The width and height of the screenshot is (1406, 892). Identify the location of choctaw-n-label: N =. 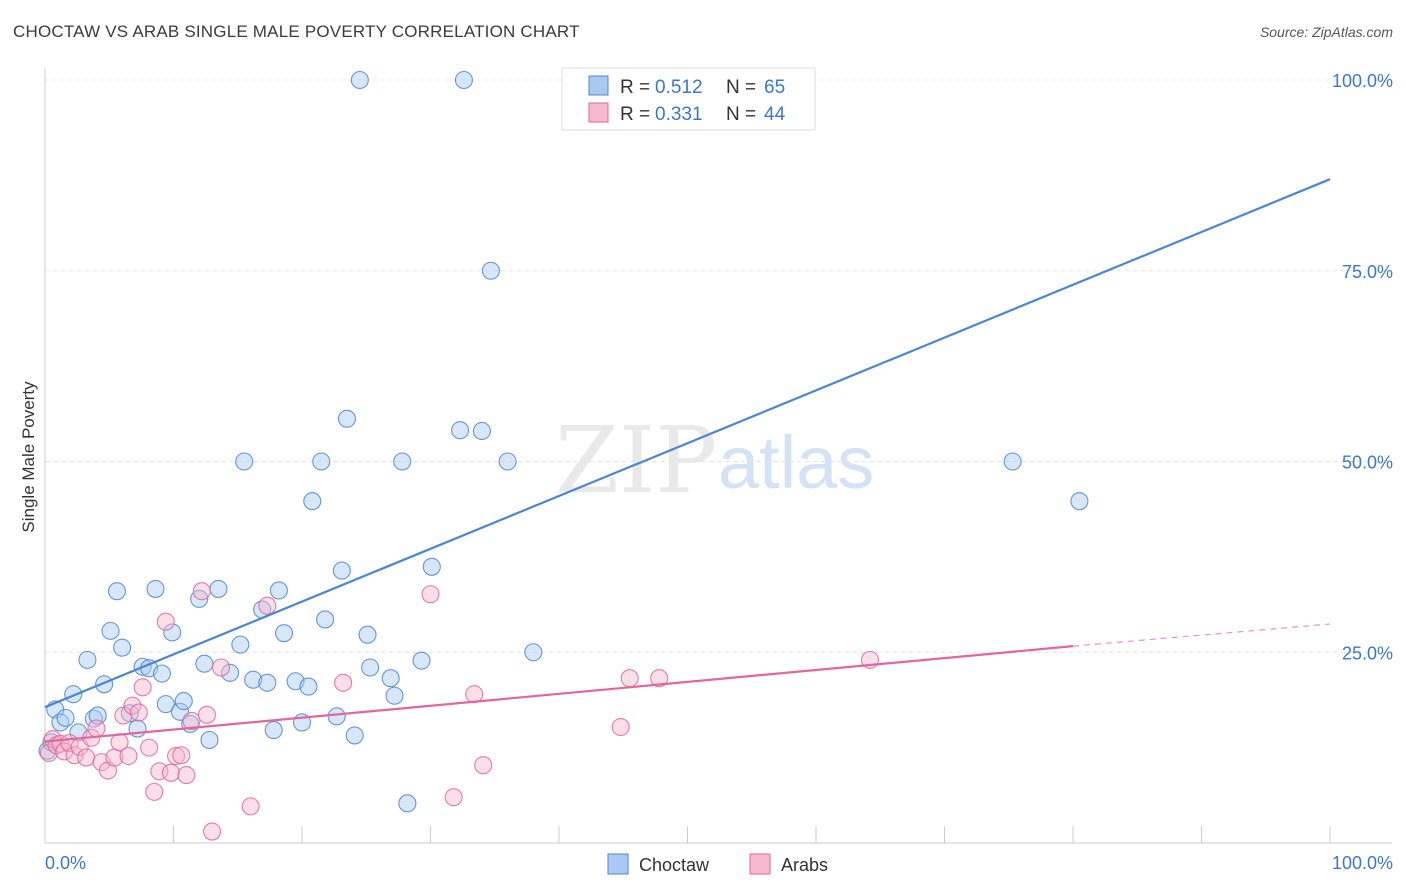
(741, 87).